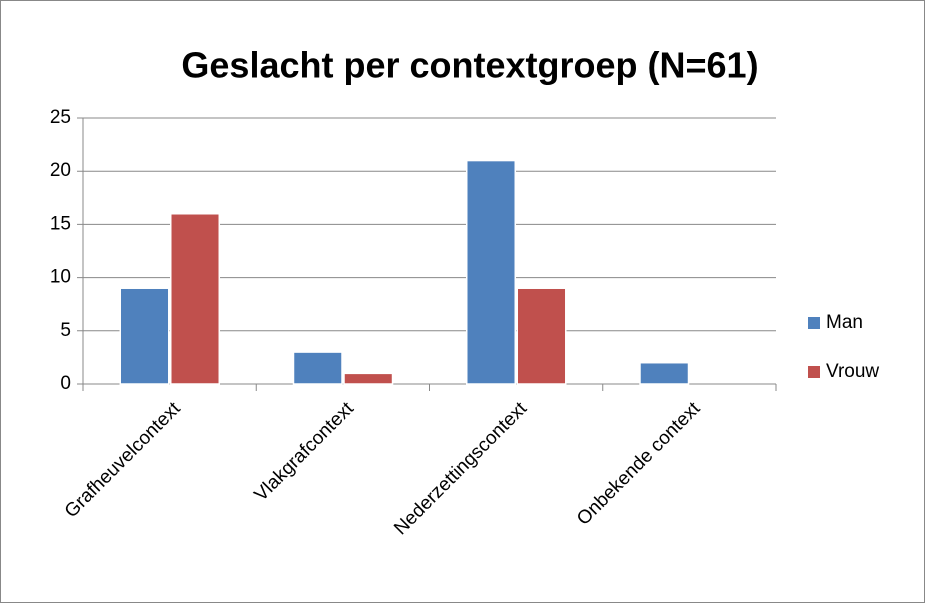 This screenshot has width=926, height=604. I want to click on legend-label: Man, so click(844, 322).